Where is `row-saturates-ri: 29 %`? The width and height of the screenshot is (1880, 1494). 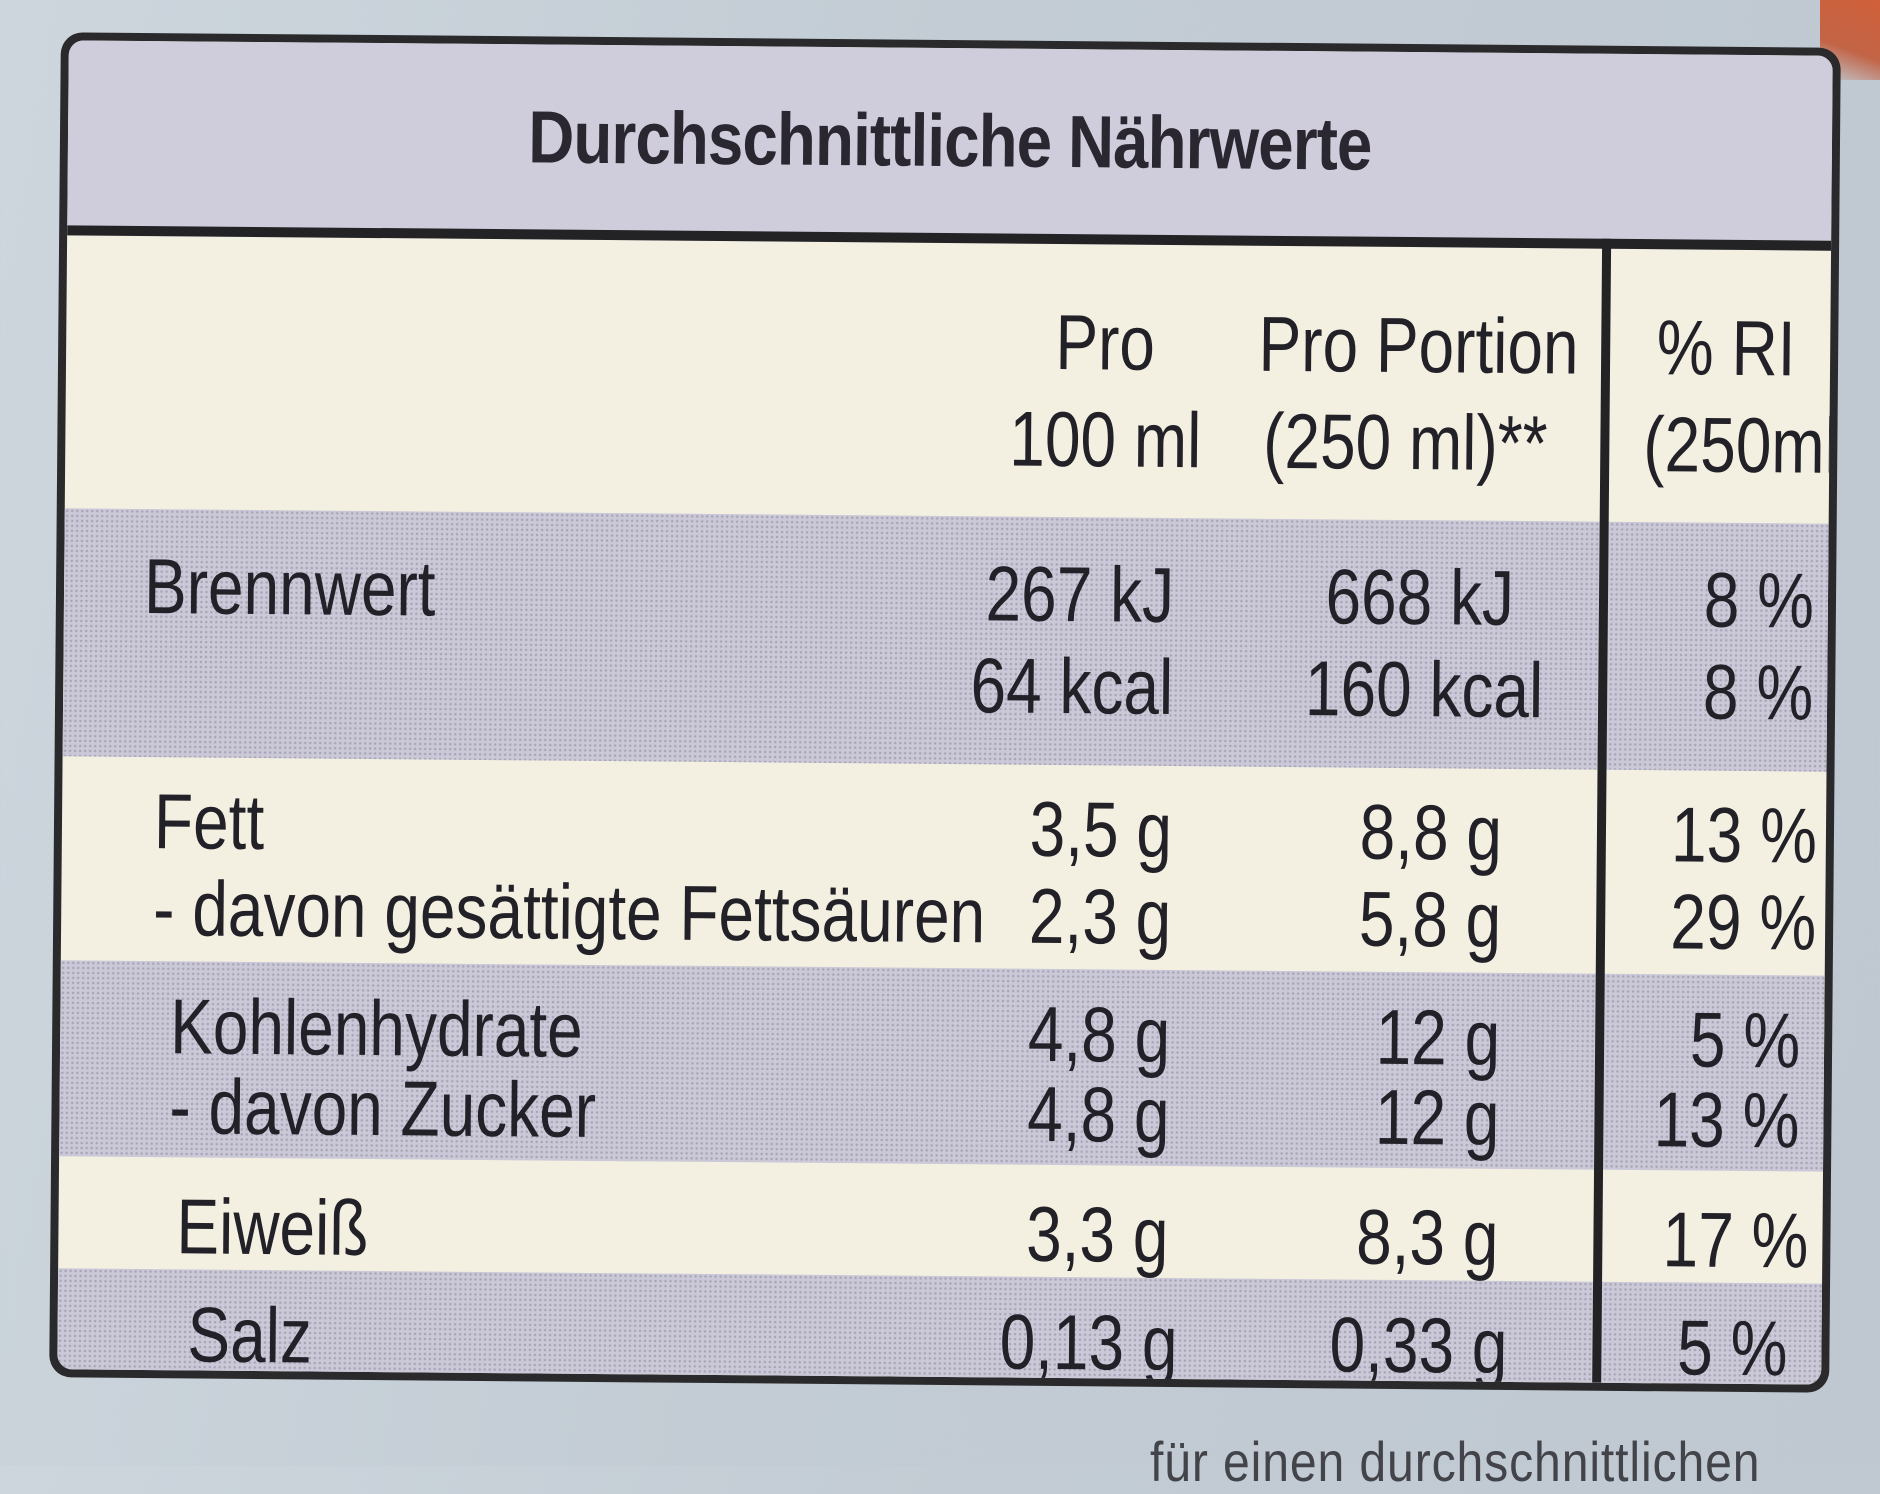 row-saturates-ri: 29 % is located at coordinates (1743, 922).